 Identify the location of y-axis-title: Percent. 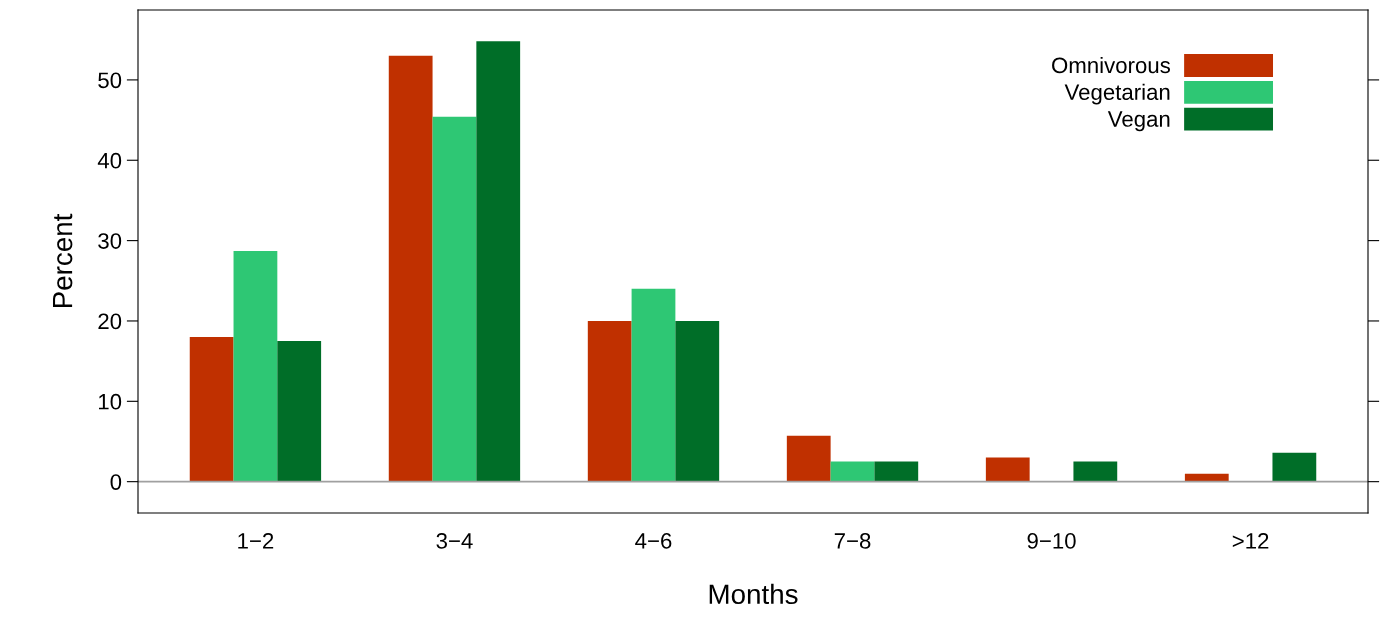
(62, 260).